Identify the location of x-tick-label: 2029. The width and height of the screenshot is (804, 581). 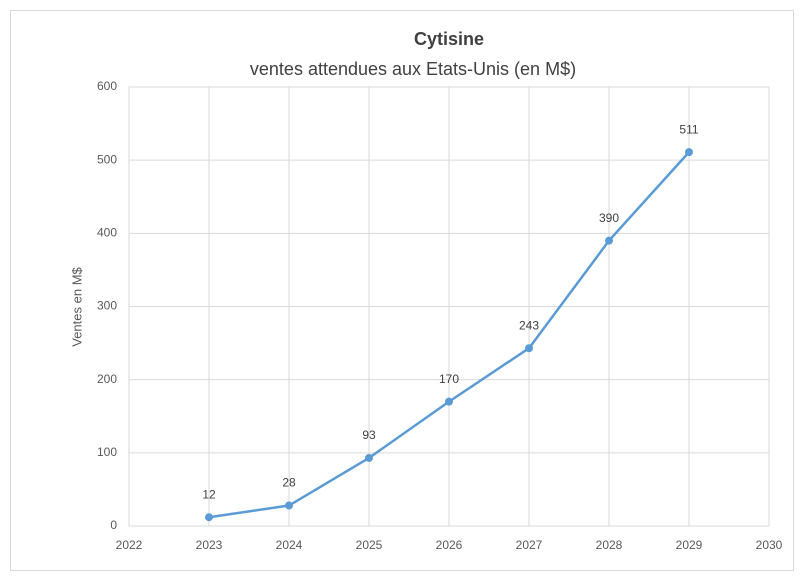
(689, 545).